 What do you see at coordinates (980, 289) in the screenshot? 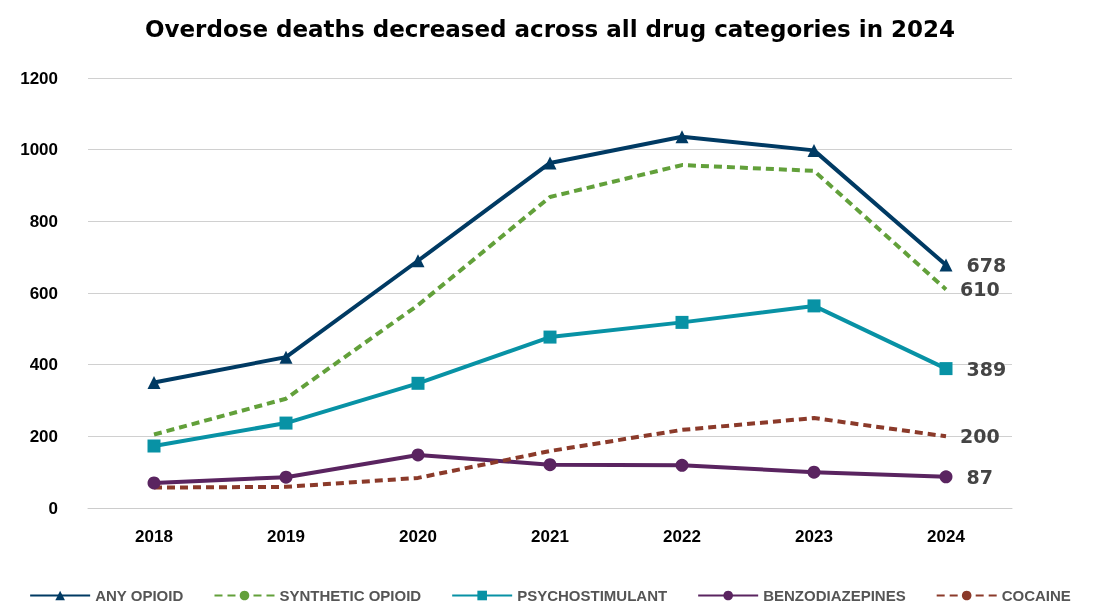
I see `data-label: 610` at bounding box center [980, 289].